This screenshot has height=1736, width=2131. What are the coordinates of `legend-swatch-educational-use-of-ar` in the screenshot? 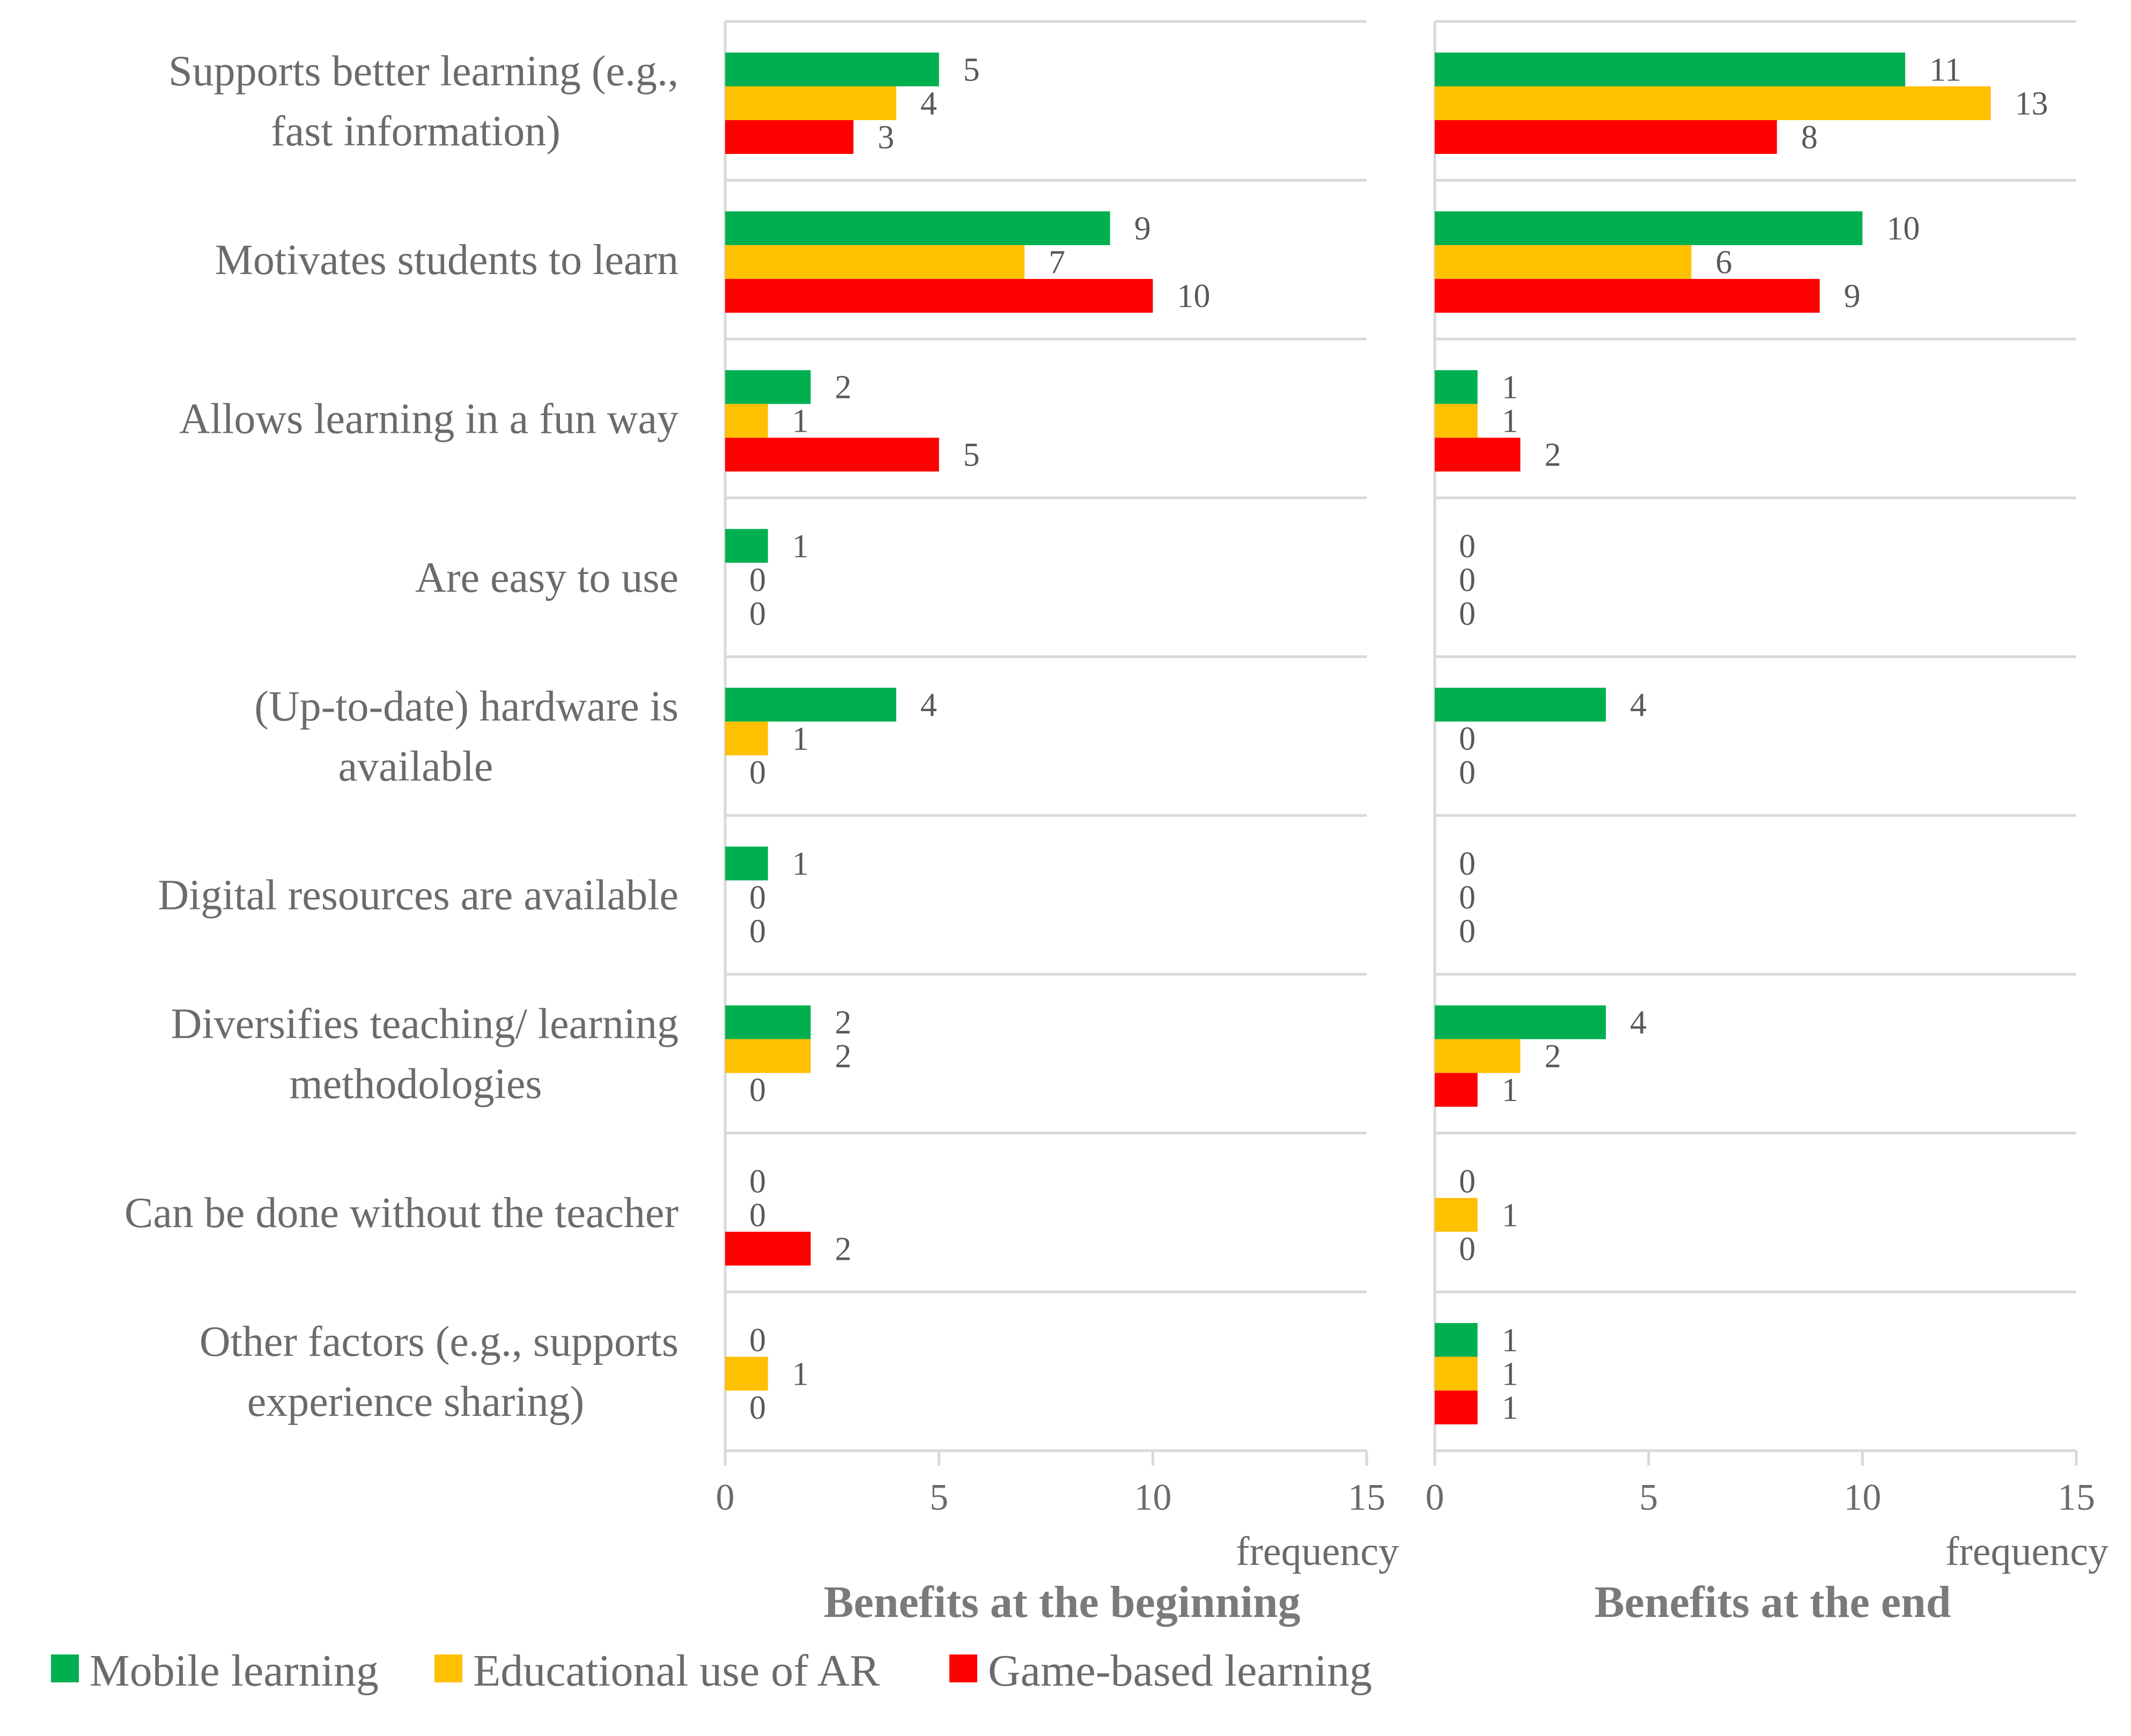 It's located at (448, 1668).